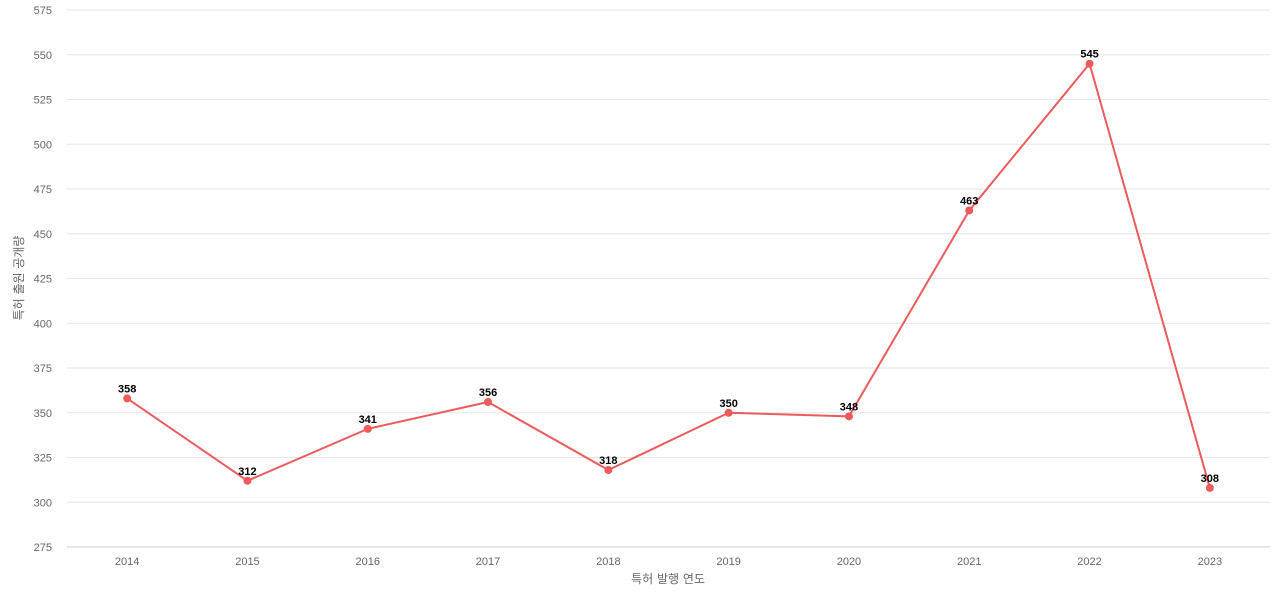  Describe the element at coordinates (43, 235) in the screenshot. I see `y-tick-label: 450` at that location.